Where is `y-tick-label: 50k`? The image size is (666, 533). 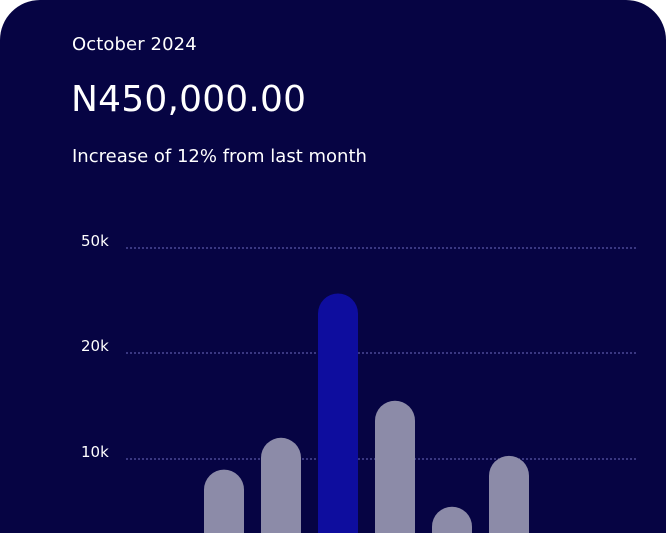
y-tick-label: 50k is located at coordinates (95, 241).